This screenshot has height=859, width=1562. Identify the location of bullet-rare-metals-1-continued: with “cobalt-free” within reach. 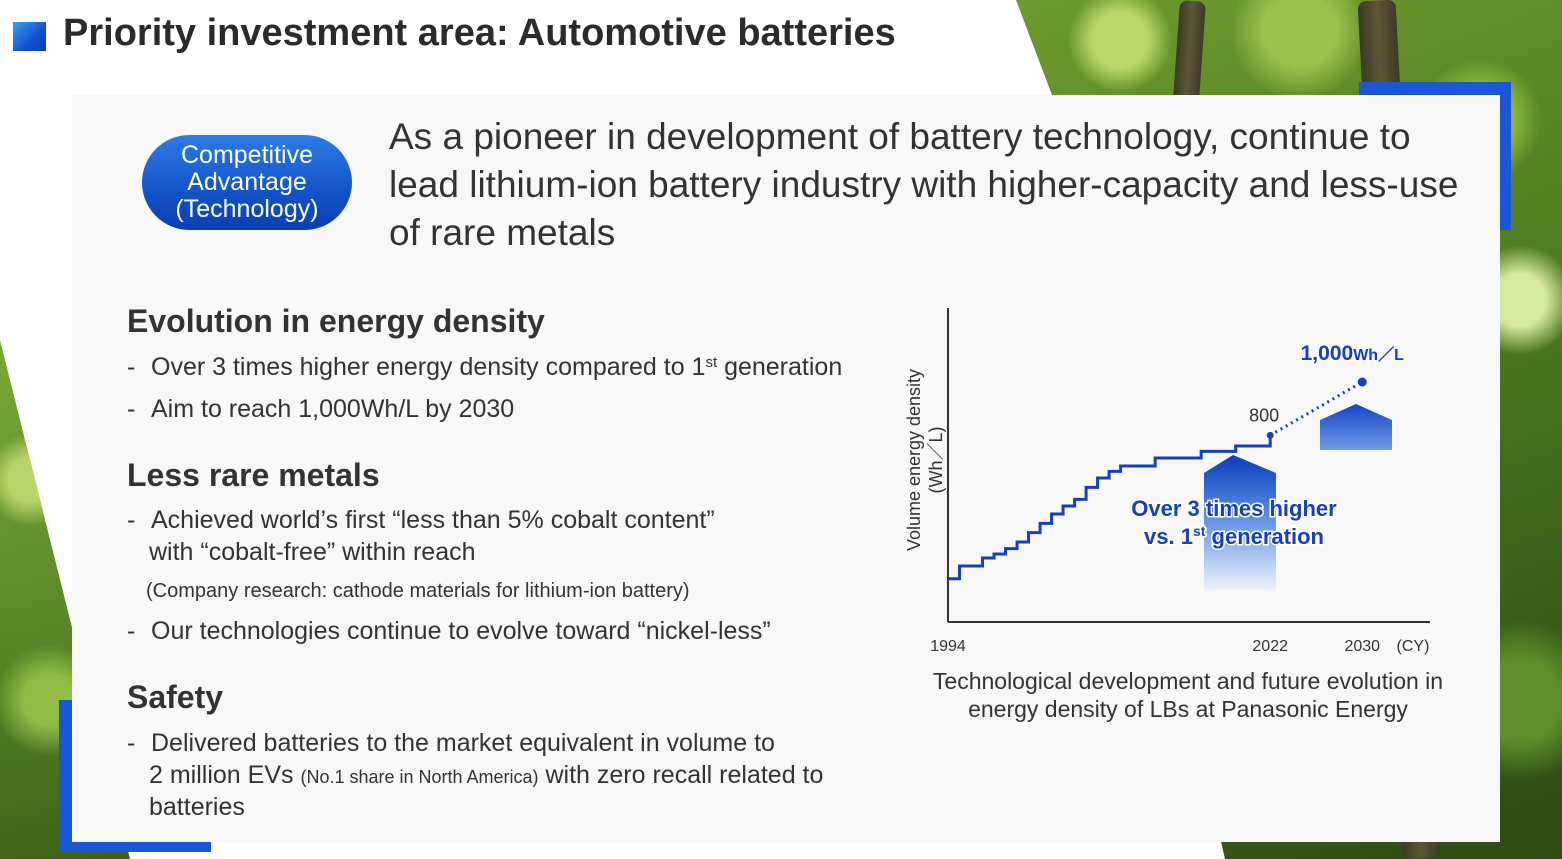
(312, 552).